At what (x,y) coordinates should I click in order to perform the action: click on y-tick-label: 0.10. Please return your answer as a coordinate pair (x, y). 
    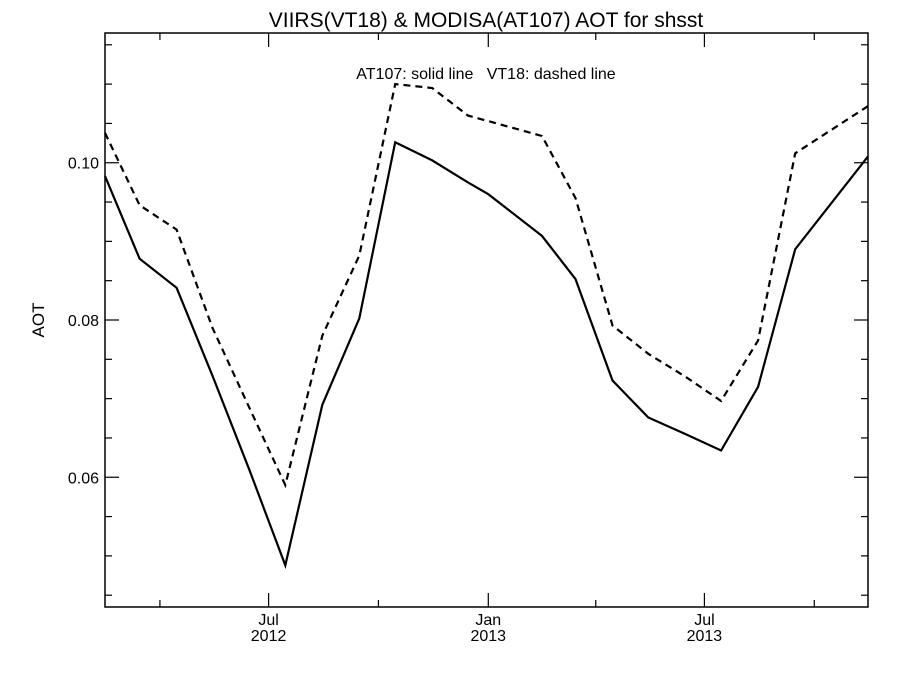
    Looking at the image, I should click on (83, 164).